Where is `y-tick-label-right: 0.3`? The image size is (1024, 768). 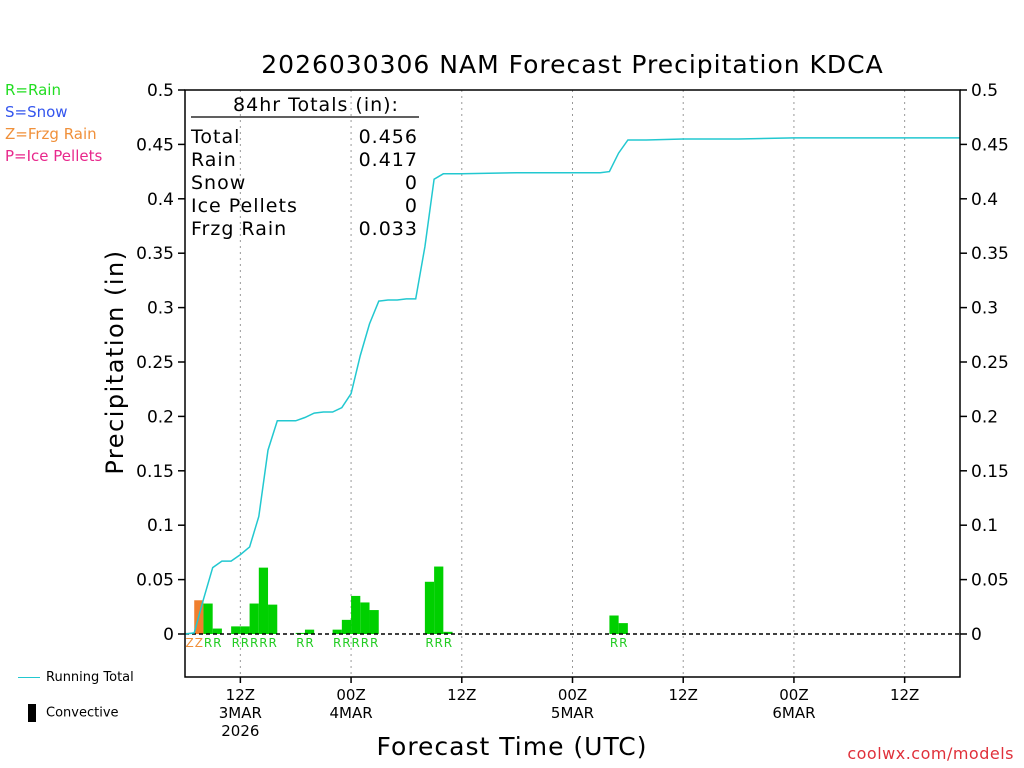 y-tick-label-right: 0.3 is located at coordinates (984, 309).